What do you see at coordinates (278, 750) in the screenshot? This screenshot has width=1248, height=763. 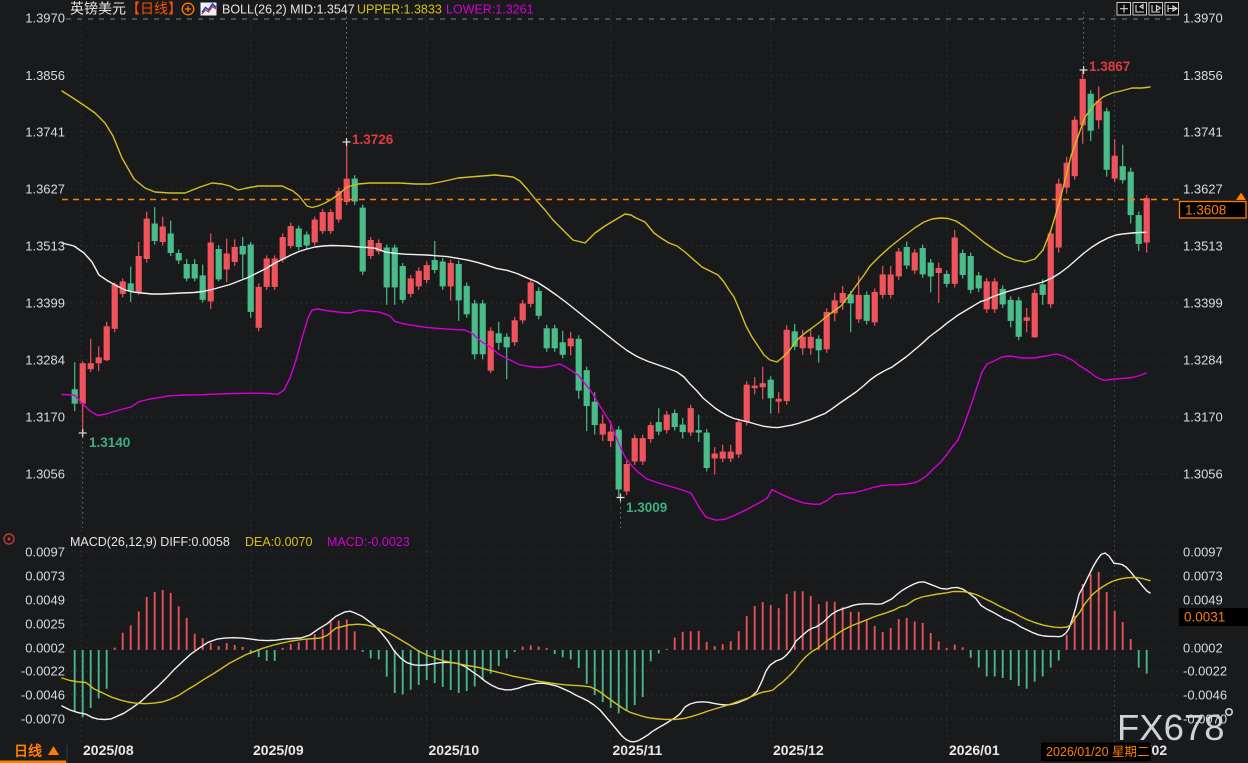 I see `svg-text: 2025/09` at bounding box center [278, 750].